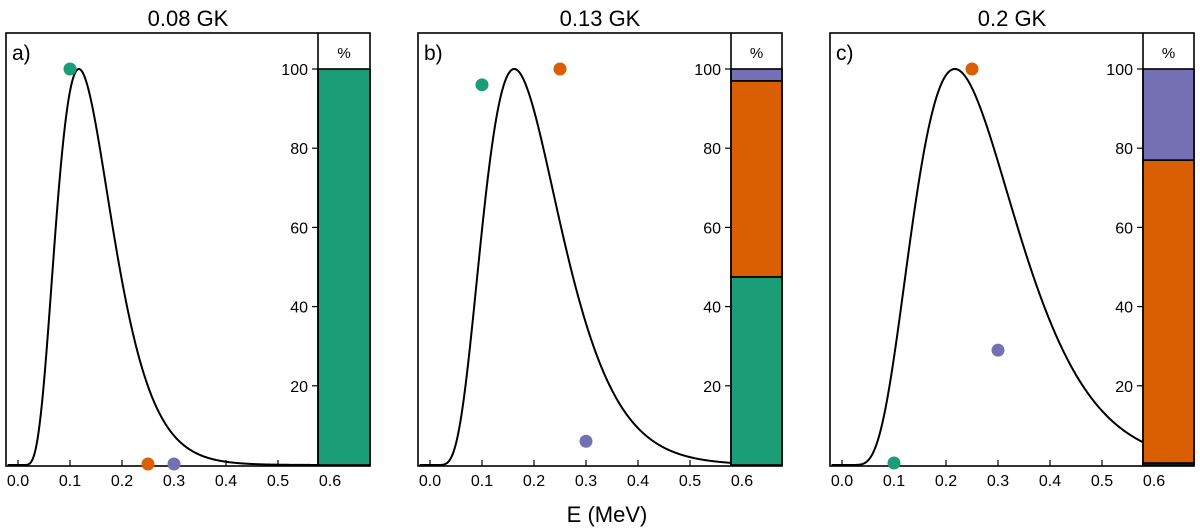 Image resolution: width=1200 pixels, height=531 pixels. Describe the element at coordinates (1012, 18) in the screenshot. I see `panel-title: 0.2 GK` at that location.